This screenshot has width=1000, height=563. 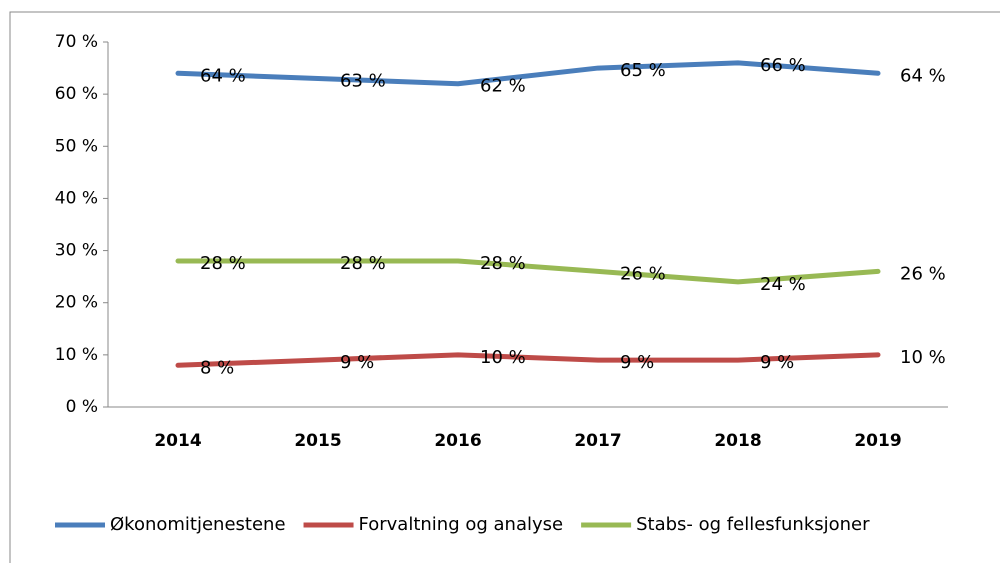 I want to click on data-label: 8 %, so click(x=217, y=367).